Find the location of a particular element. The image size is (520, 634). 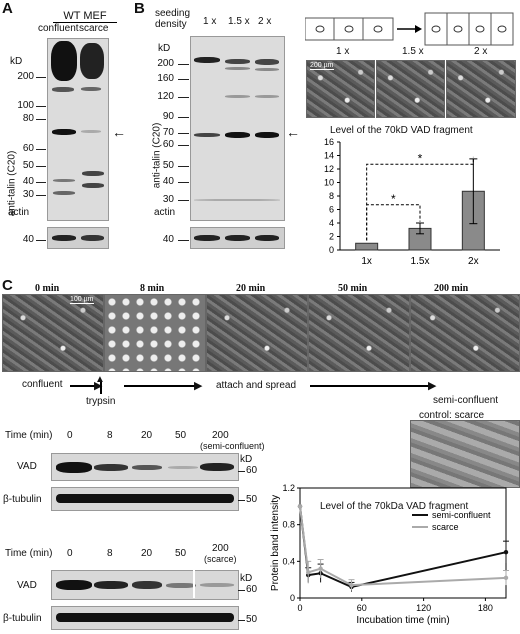

blot2-vad is located at coordinates (145, 585).